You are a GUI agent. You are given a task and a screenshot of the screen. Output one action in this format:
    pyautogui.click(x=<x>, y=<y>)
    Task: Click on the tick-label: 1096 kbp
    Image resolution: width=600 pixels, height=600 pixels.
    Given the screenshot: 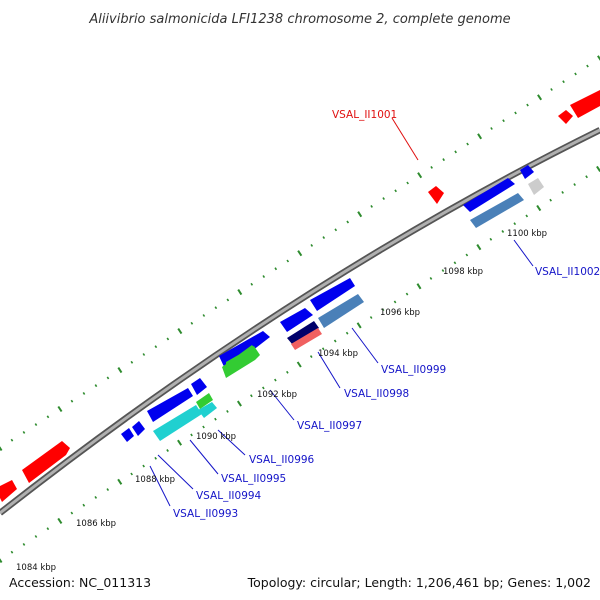 What is the action you would take?
    pyautogui.click(x=400, y=313)
    